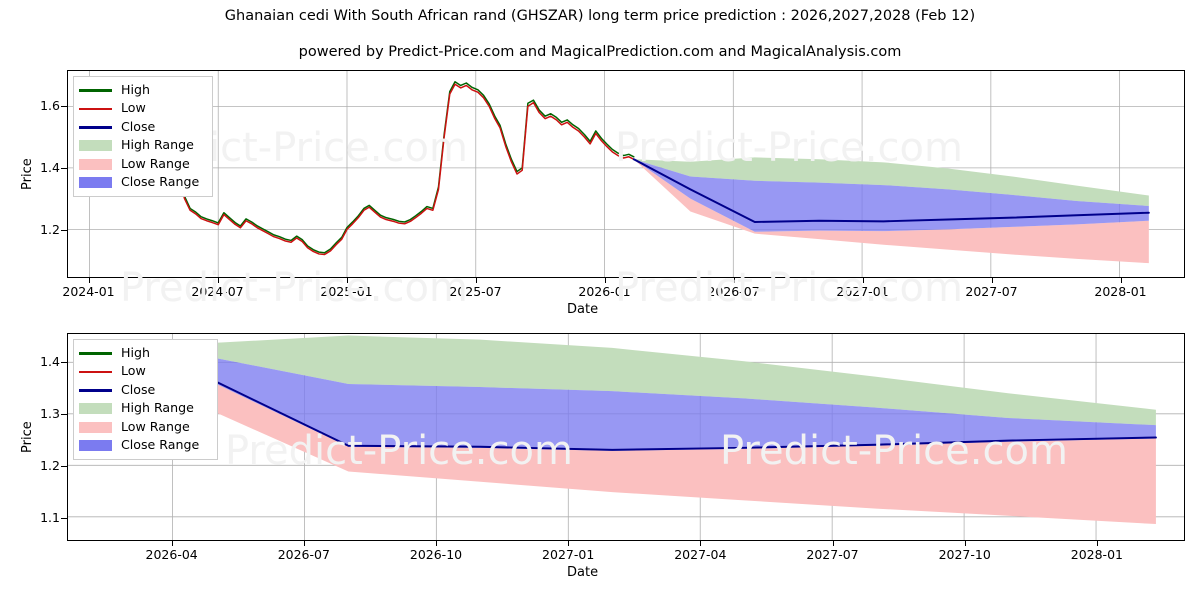 Image resolution: width=1200 pixels, height=600 pixels. I want to click on bottom-y-tick-label: 1.4, so click(50, 361).